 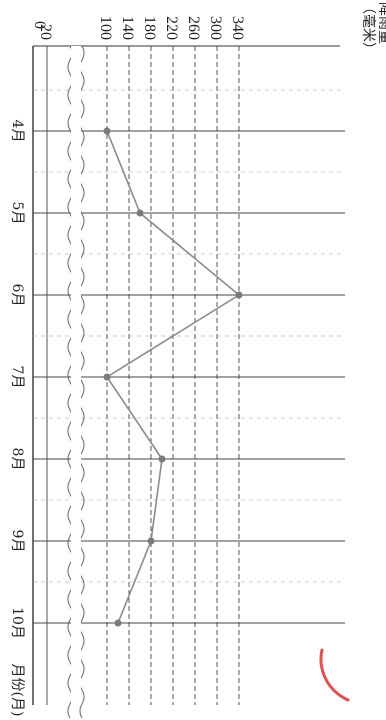 I want to click on data-point-6月, so click(x=239, y=295).